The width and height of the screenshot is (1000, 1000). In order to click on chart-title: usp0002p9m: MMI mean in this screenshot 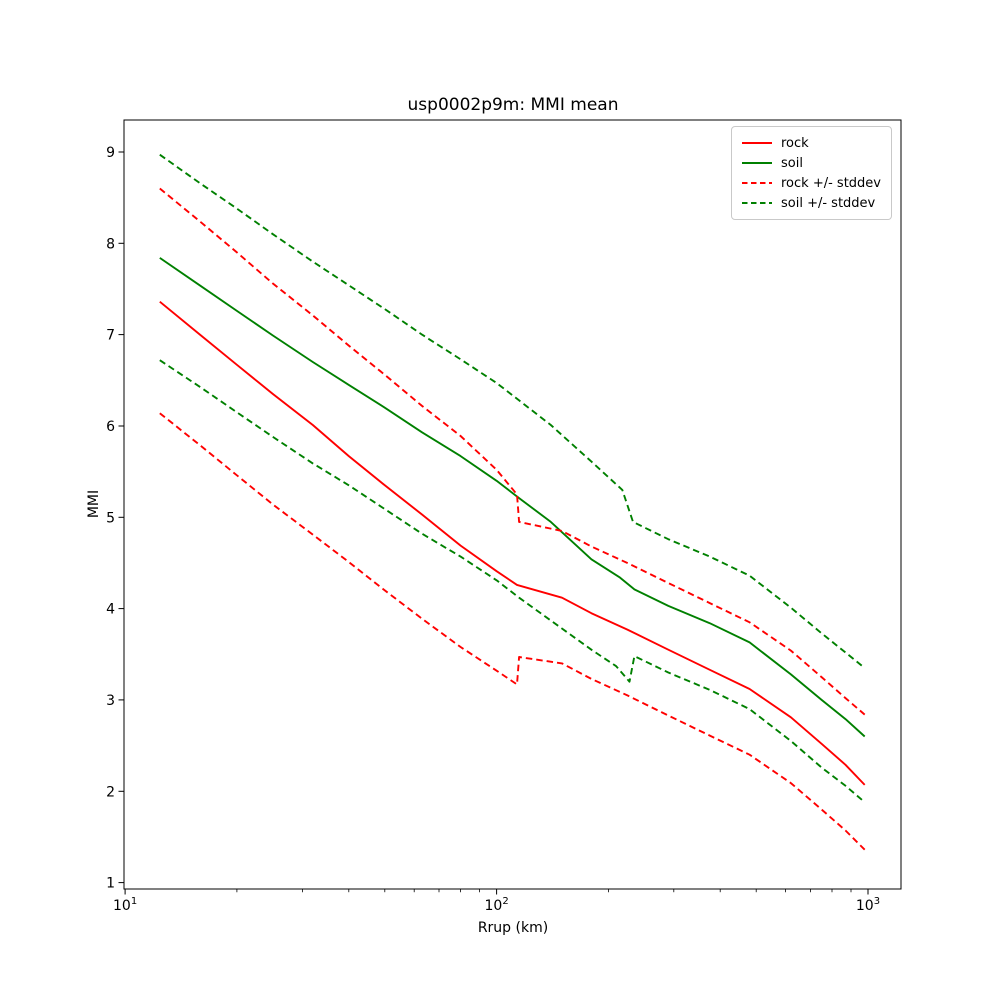, I will do `click(513, 105)`.